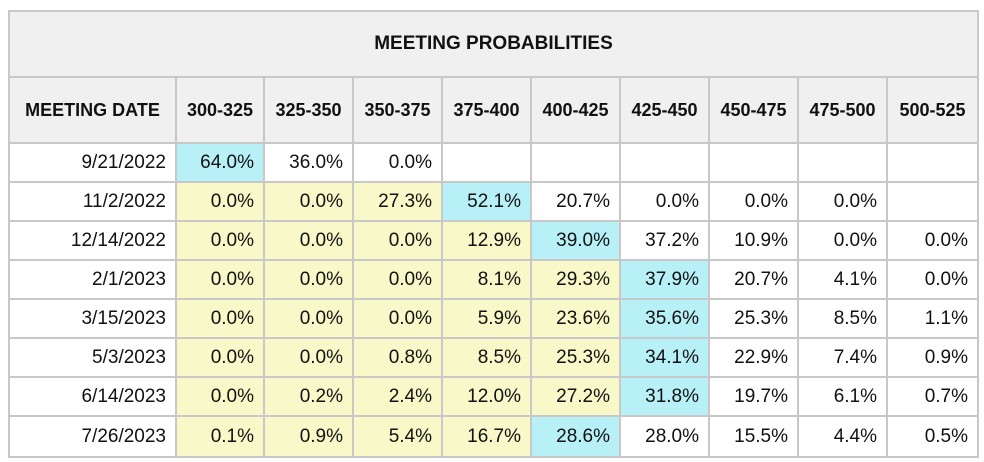 The image size is (984, 462). Describe the element at coordinates (93, 319) in the screenshot. I see `meeting-date-cell: 3/15/2023` at that location.